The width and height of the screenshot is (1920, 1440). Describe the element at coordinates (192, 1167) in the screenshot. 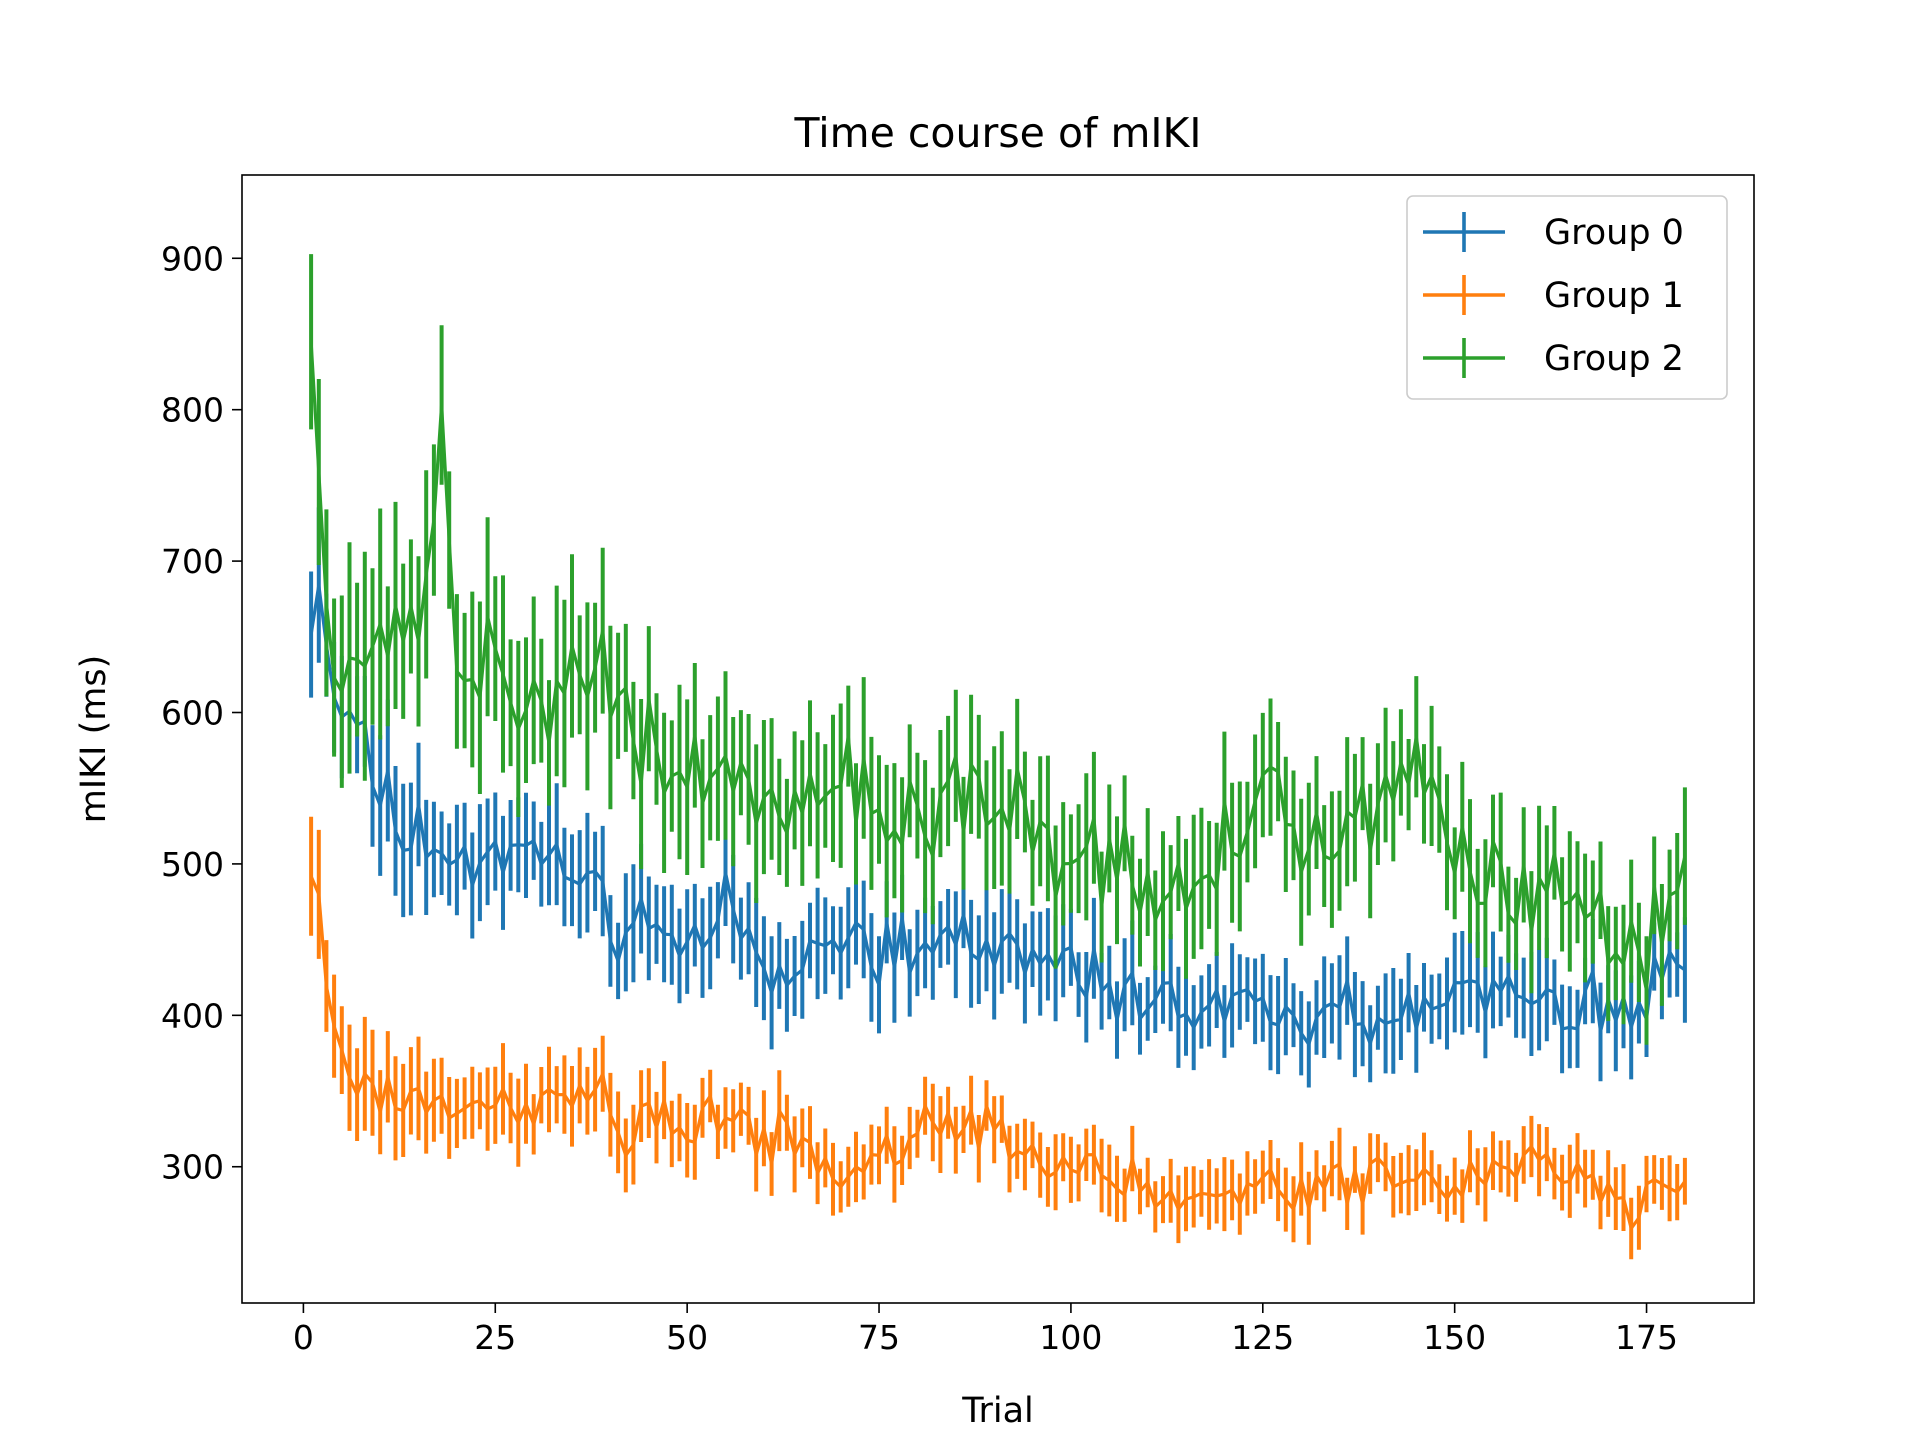

I see `y-tick-label: 300` at that location.